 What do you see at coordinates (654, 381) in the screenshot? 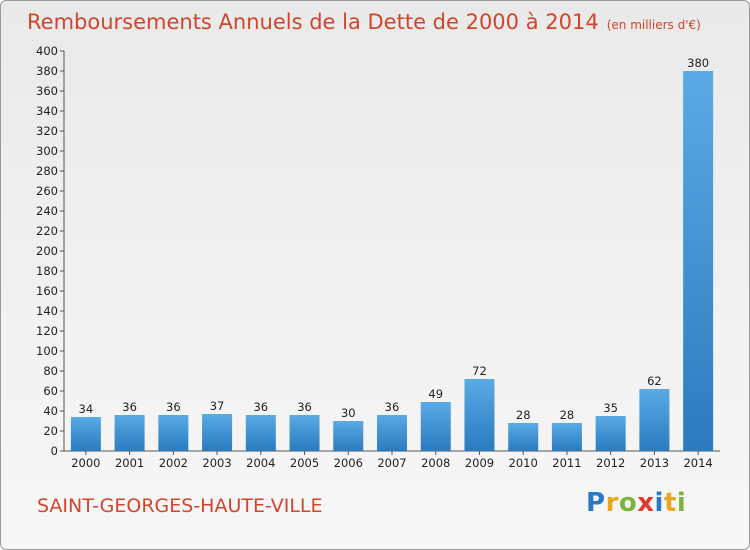
I see `bar-value-label: 62` at bounding box center [654, 381].